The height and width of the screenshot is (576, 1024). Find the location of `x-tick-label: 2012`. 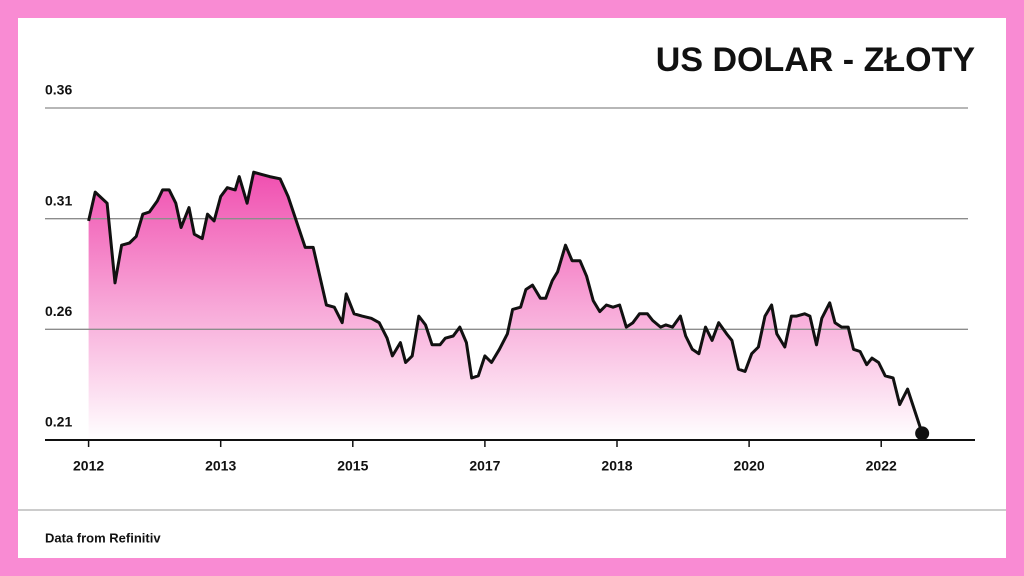

x-tick-label: 2012 is located at coordinates (88, 466).